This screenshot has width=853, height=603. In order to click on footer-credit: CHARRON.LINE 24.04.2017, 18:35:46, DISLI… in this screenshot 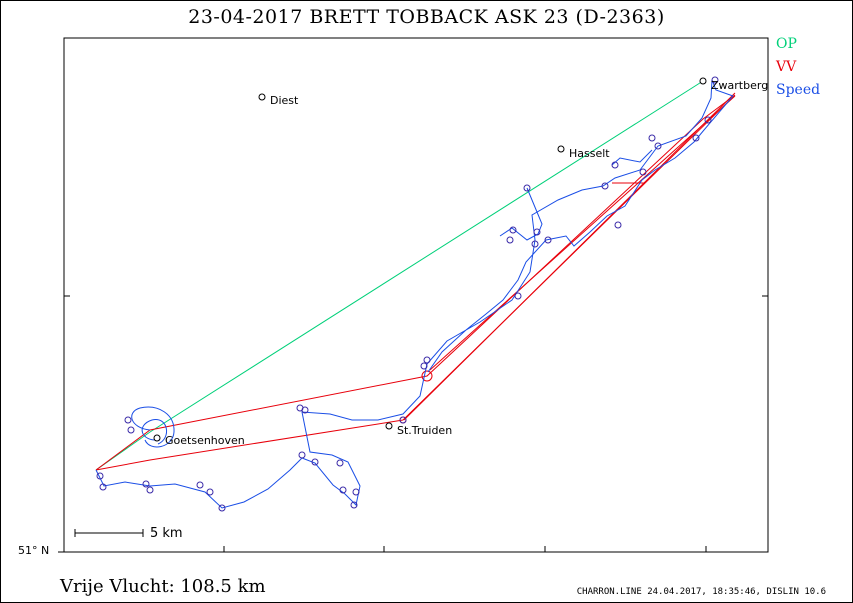, I will do `click(701, 592)`.